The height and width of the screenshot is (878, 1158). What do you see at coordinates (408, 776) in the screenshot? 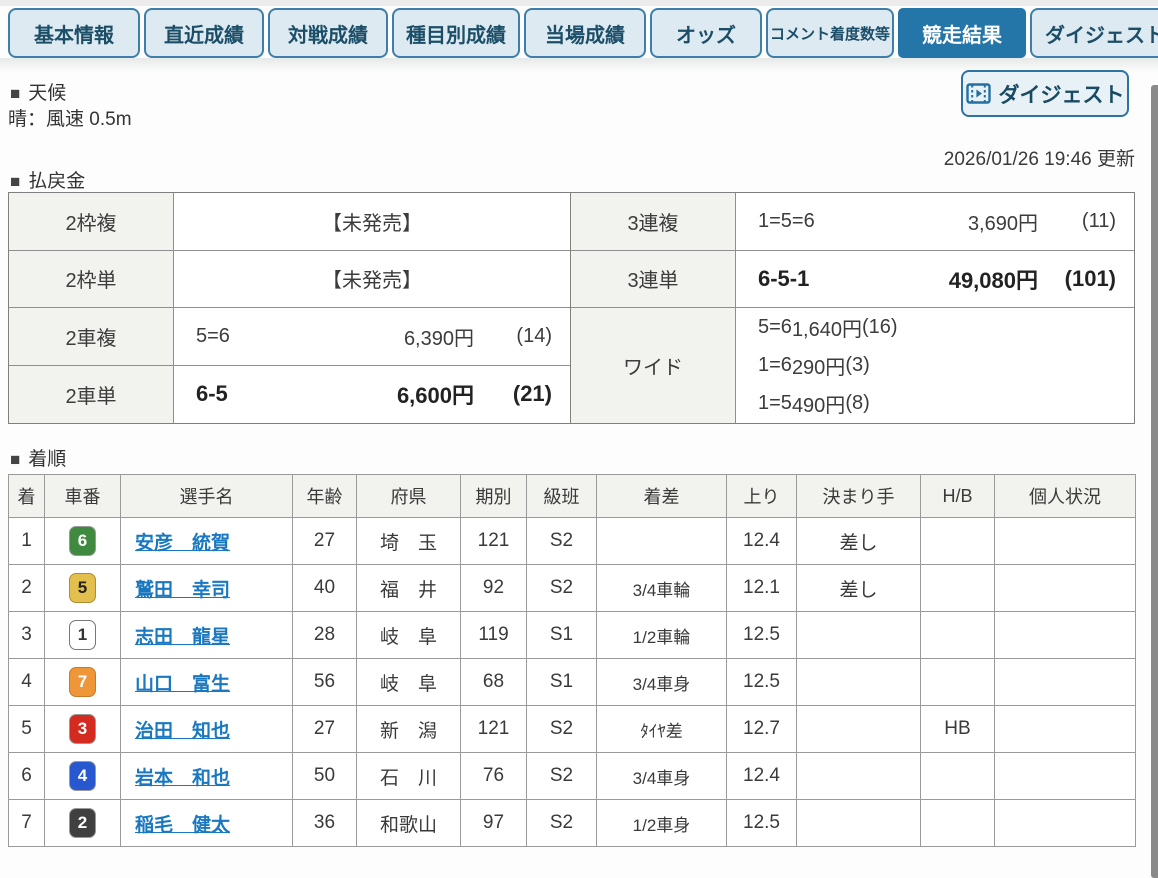
I see `cell-prefecture: 石 川` at bounding box center [408, 776].